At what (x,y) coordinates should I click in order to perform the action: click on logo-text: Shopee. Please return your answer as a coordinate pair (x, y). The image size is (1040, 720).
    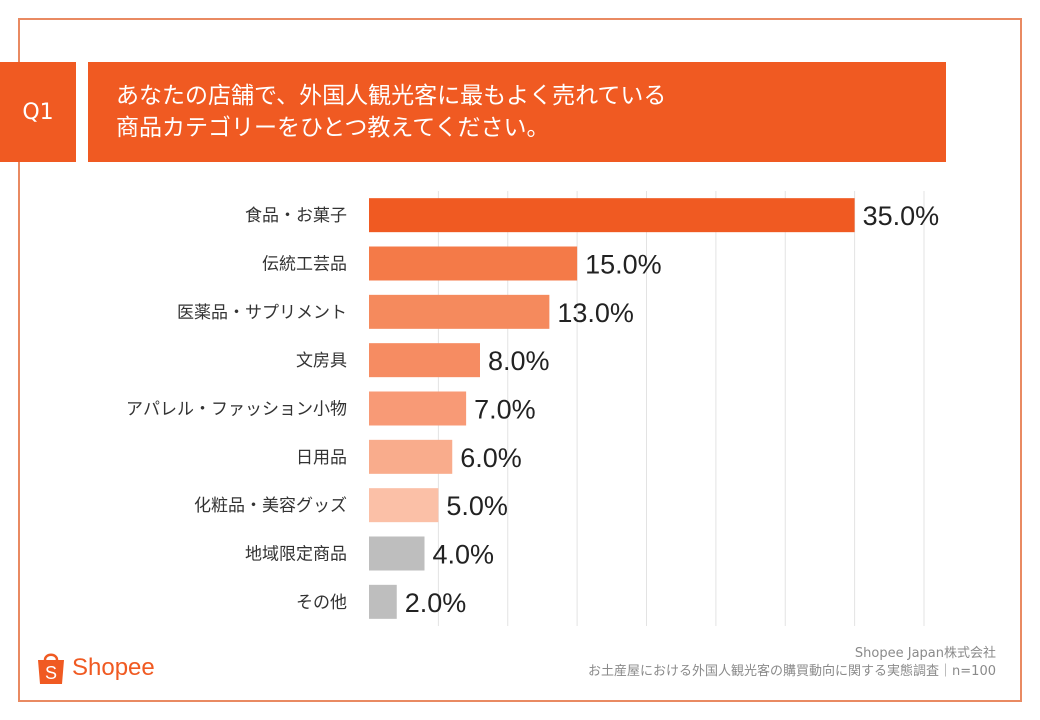
    Looking at the image, I should click on (113, 667).